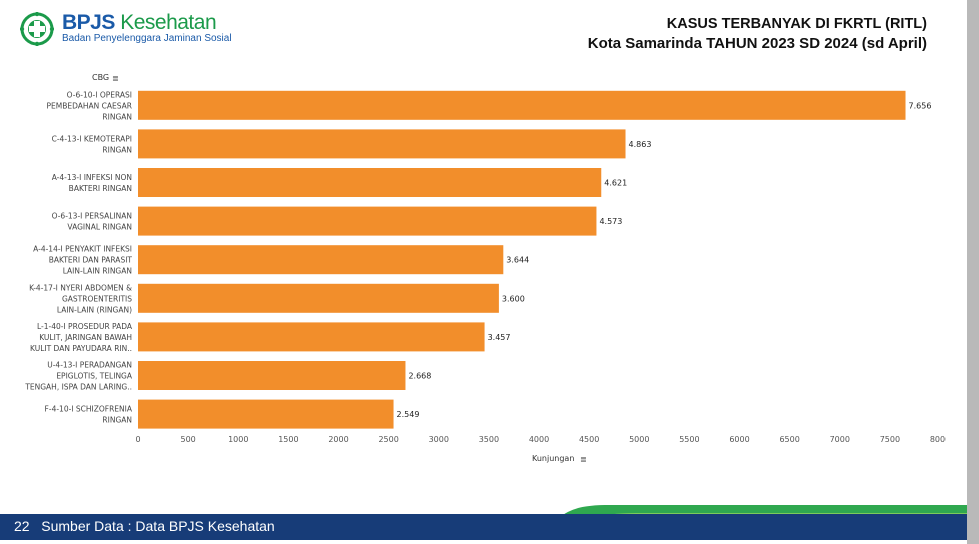 Image resolution: width=979 pixels, height=544 pixels. What do you see at coordinates (920, 105) in the screenshot?
I see `bar-data-label: 7.656` at bounding box center [920, 105].